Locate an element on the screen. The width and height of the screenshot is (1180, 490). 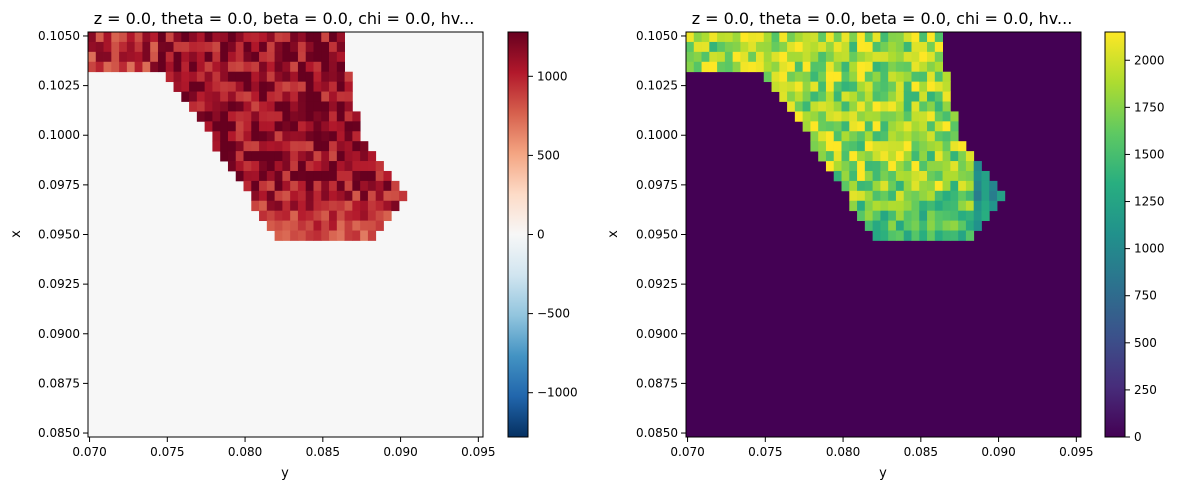
colorbar-tick-label: −500 is located at coordinates (553, 314).